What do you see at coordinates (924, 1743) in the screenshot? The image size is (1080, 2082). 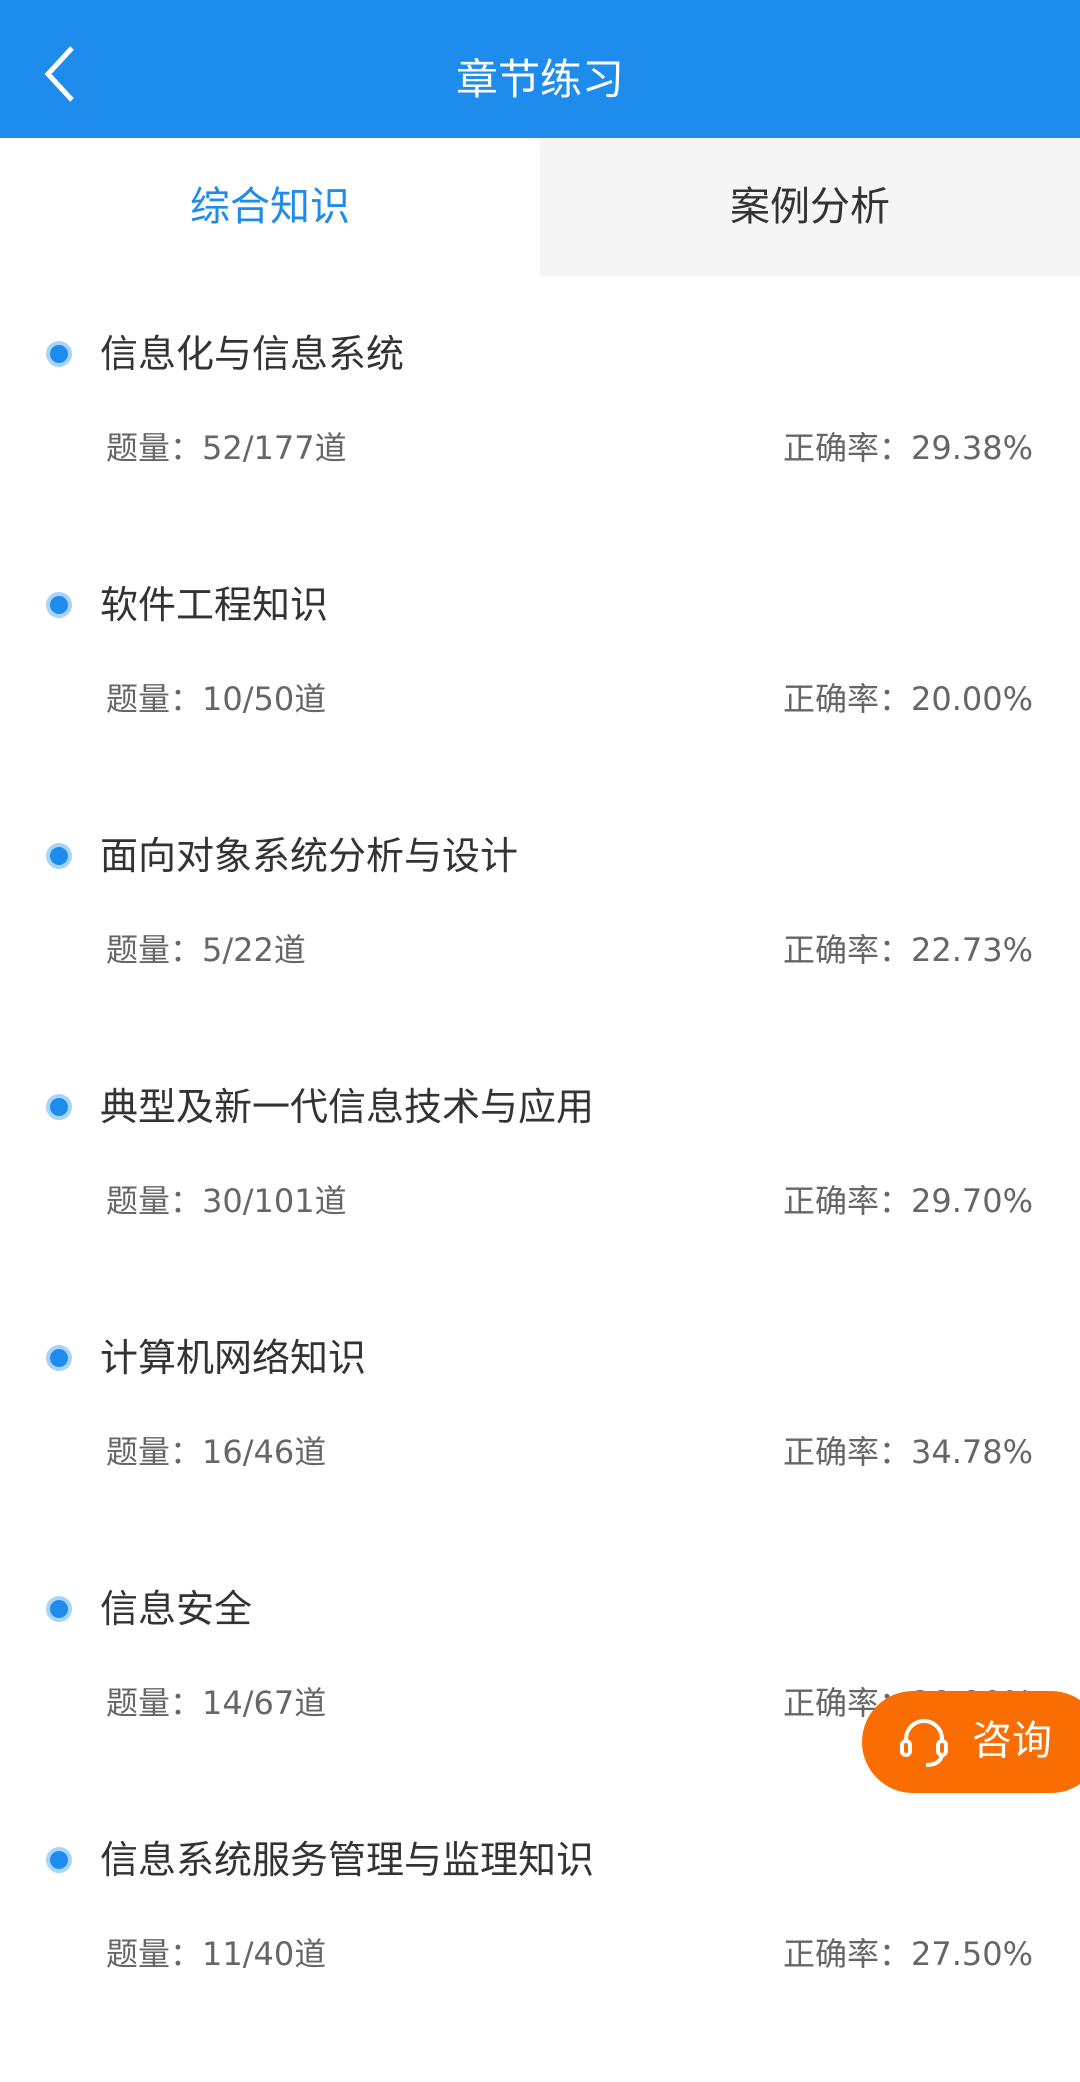 I see `headset-icon` at bounding box center [924, 1743].